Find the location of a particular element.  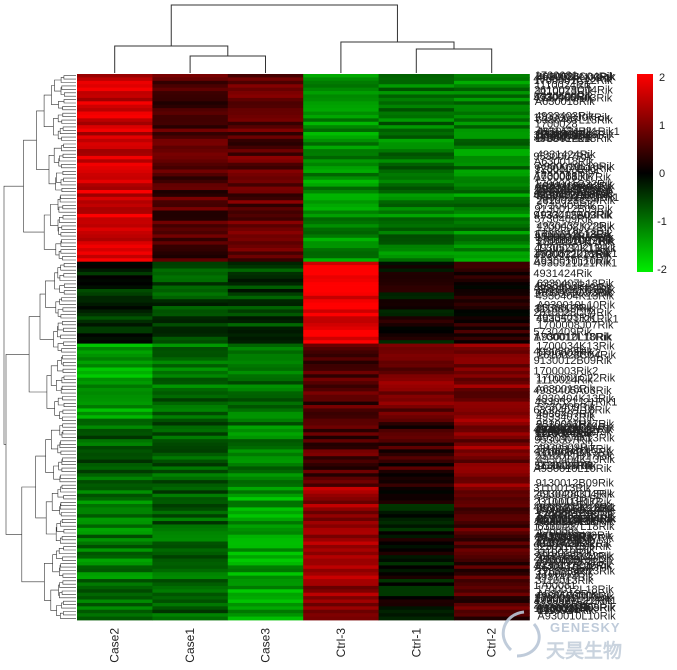

row-label: A930010L10Rik is located at coordinates (573, 337).